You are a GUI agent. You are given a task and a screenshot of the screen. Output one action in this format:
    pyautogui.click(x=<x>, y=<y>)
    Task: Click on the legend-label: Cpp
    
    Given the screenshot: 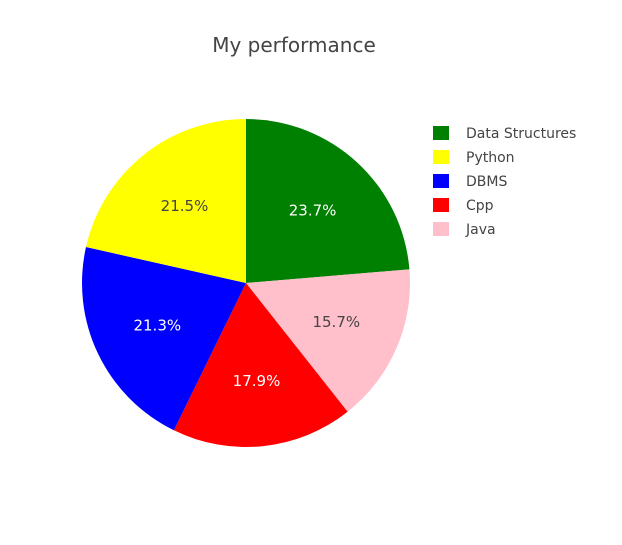 What is the action you would take?
    pyautogui.click(x=480, y=206)
    